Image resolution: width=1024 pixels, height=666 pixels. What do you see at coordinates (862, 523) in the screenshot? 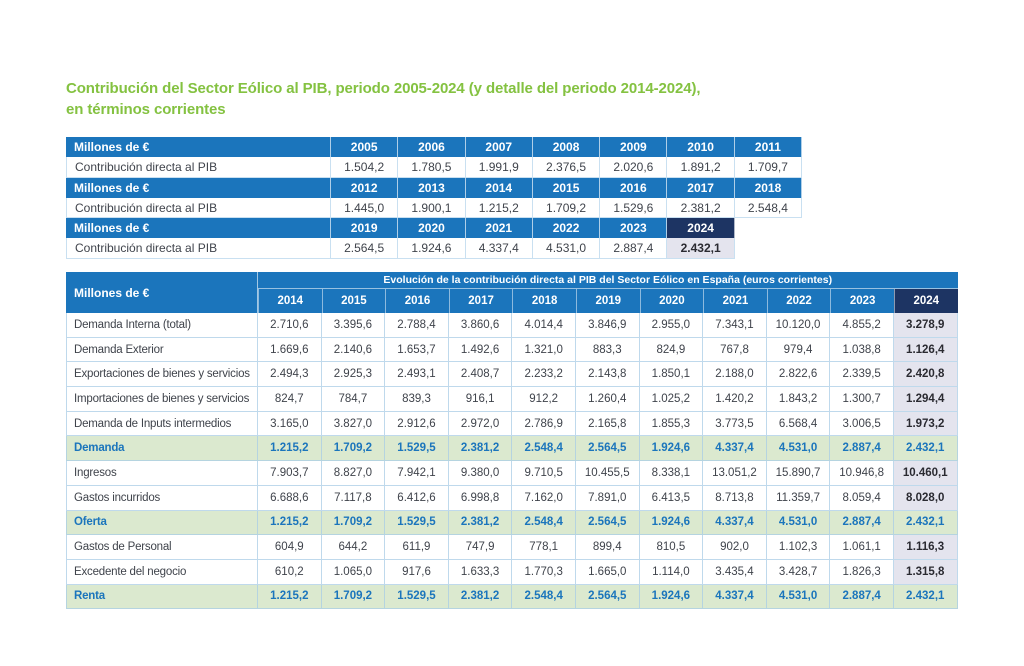
I see `value-cell: 2.887,4` at bounding box center [862, 523].